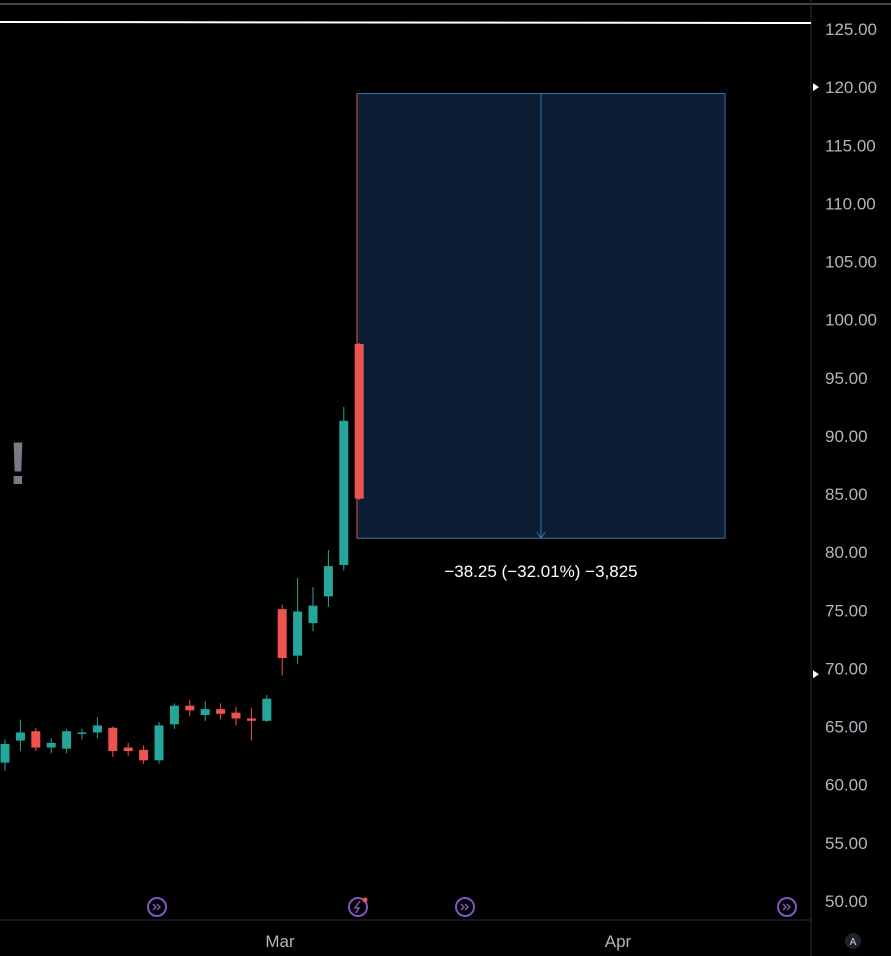 The image size is (891, 956). I want to click on auto-scale-label: A, so click(853, 942).